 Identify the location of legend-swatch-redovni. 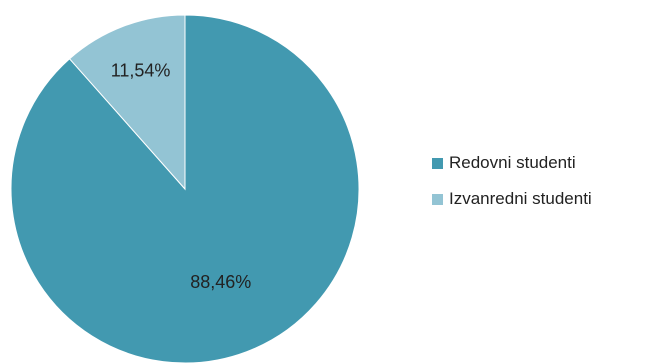
(437, 163).